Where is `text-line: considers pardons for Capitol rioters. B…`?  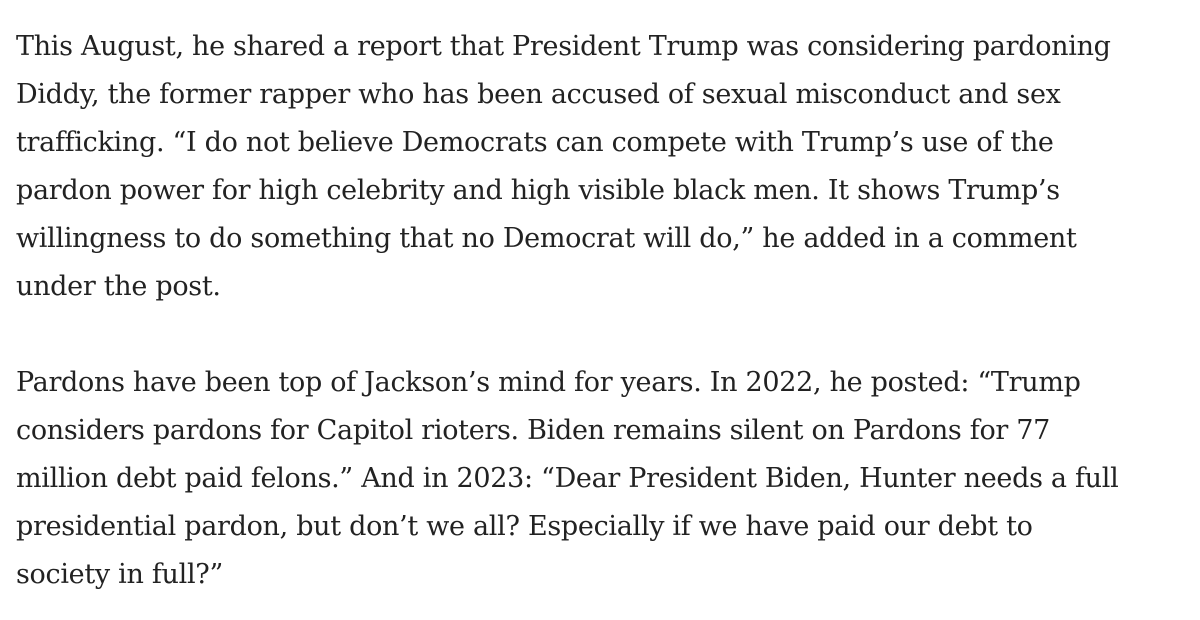 text-line: considers pardons for Capitol rioters. B… is located at coordinates (533, 430).